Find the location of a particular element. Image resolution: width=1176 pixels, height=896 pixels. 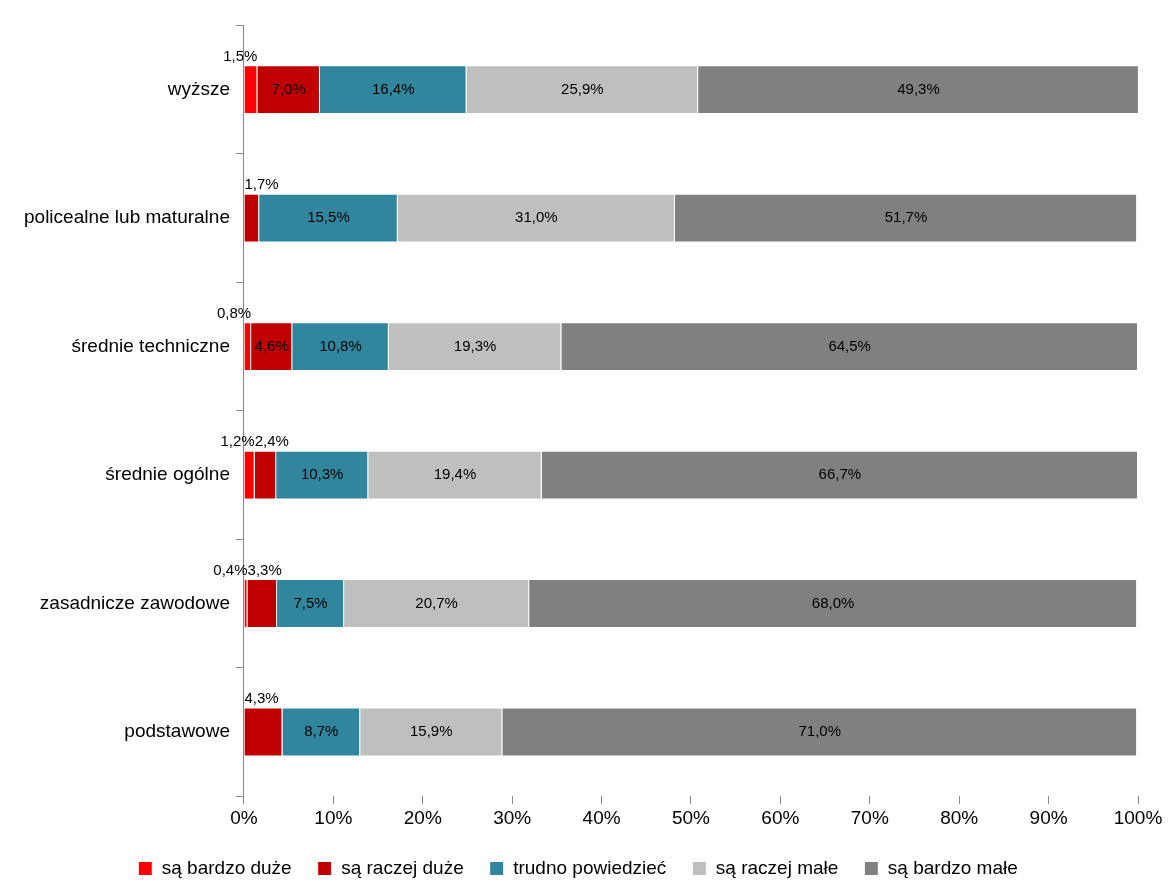

data-label: 10,8% is located at coordinates (340, 345).